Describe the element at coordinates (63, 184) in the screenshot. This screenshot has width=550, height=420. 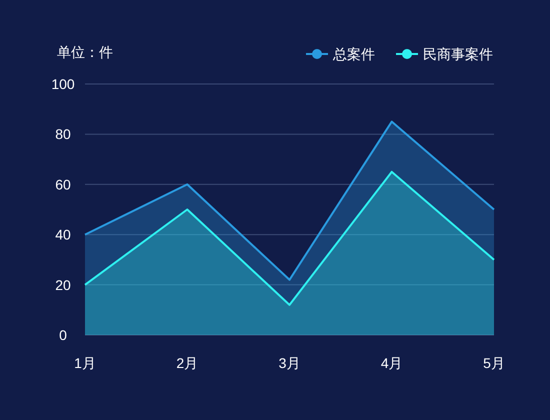
I see `y-tick-label: 60` at that location.